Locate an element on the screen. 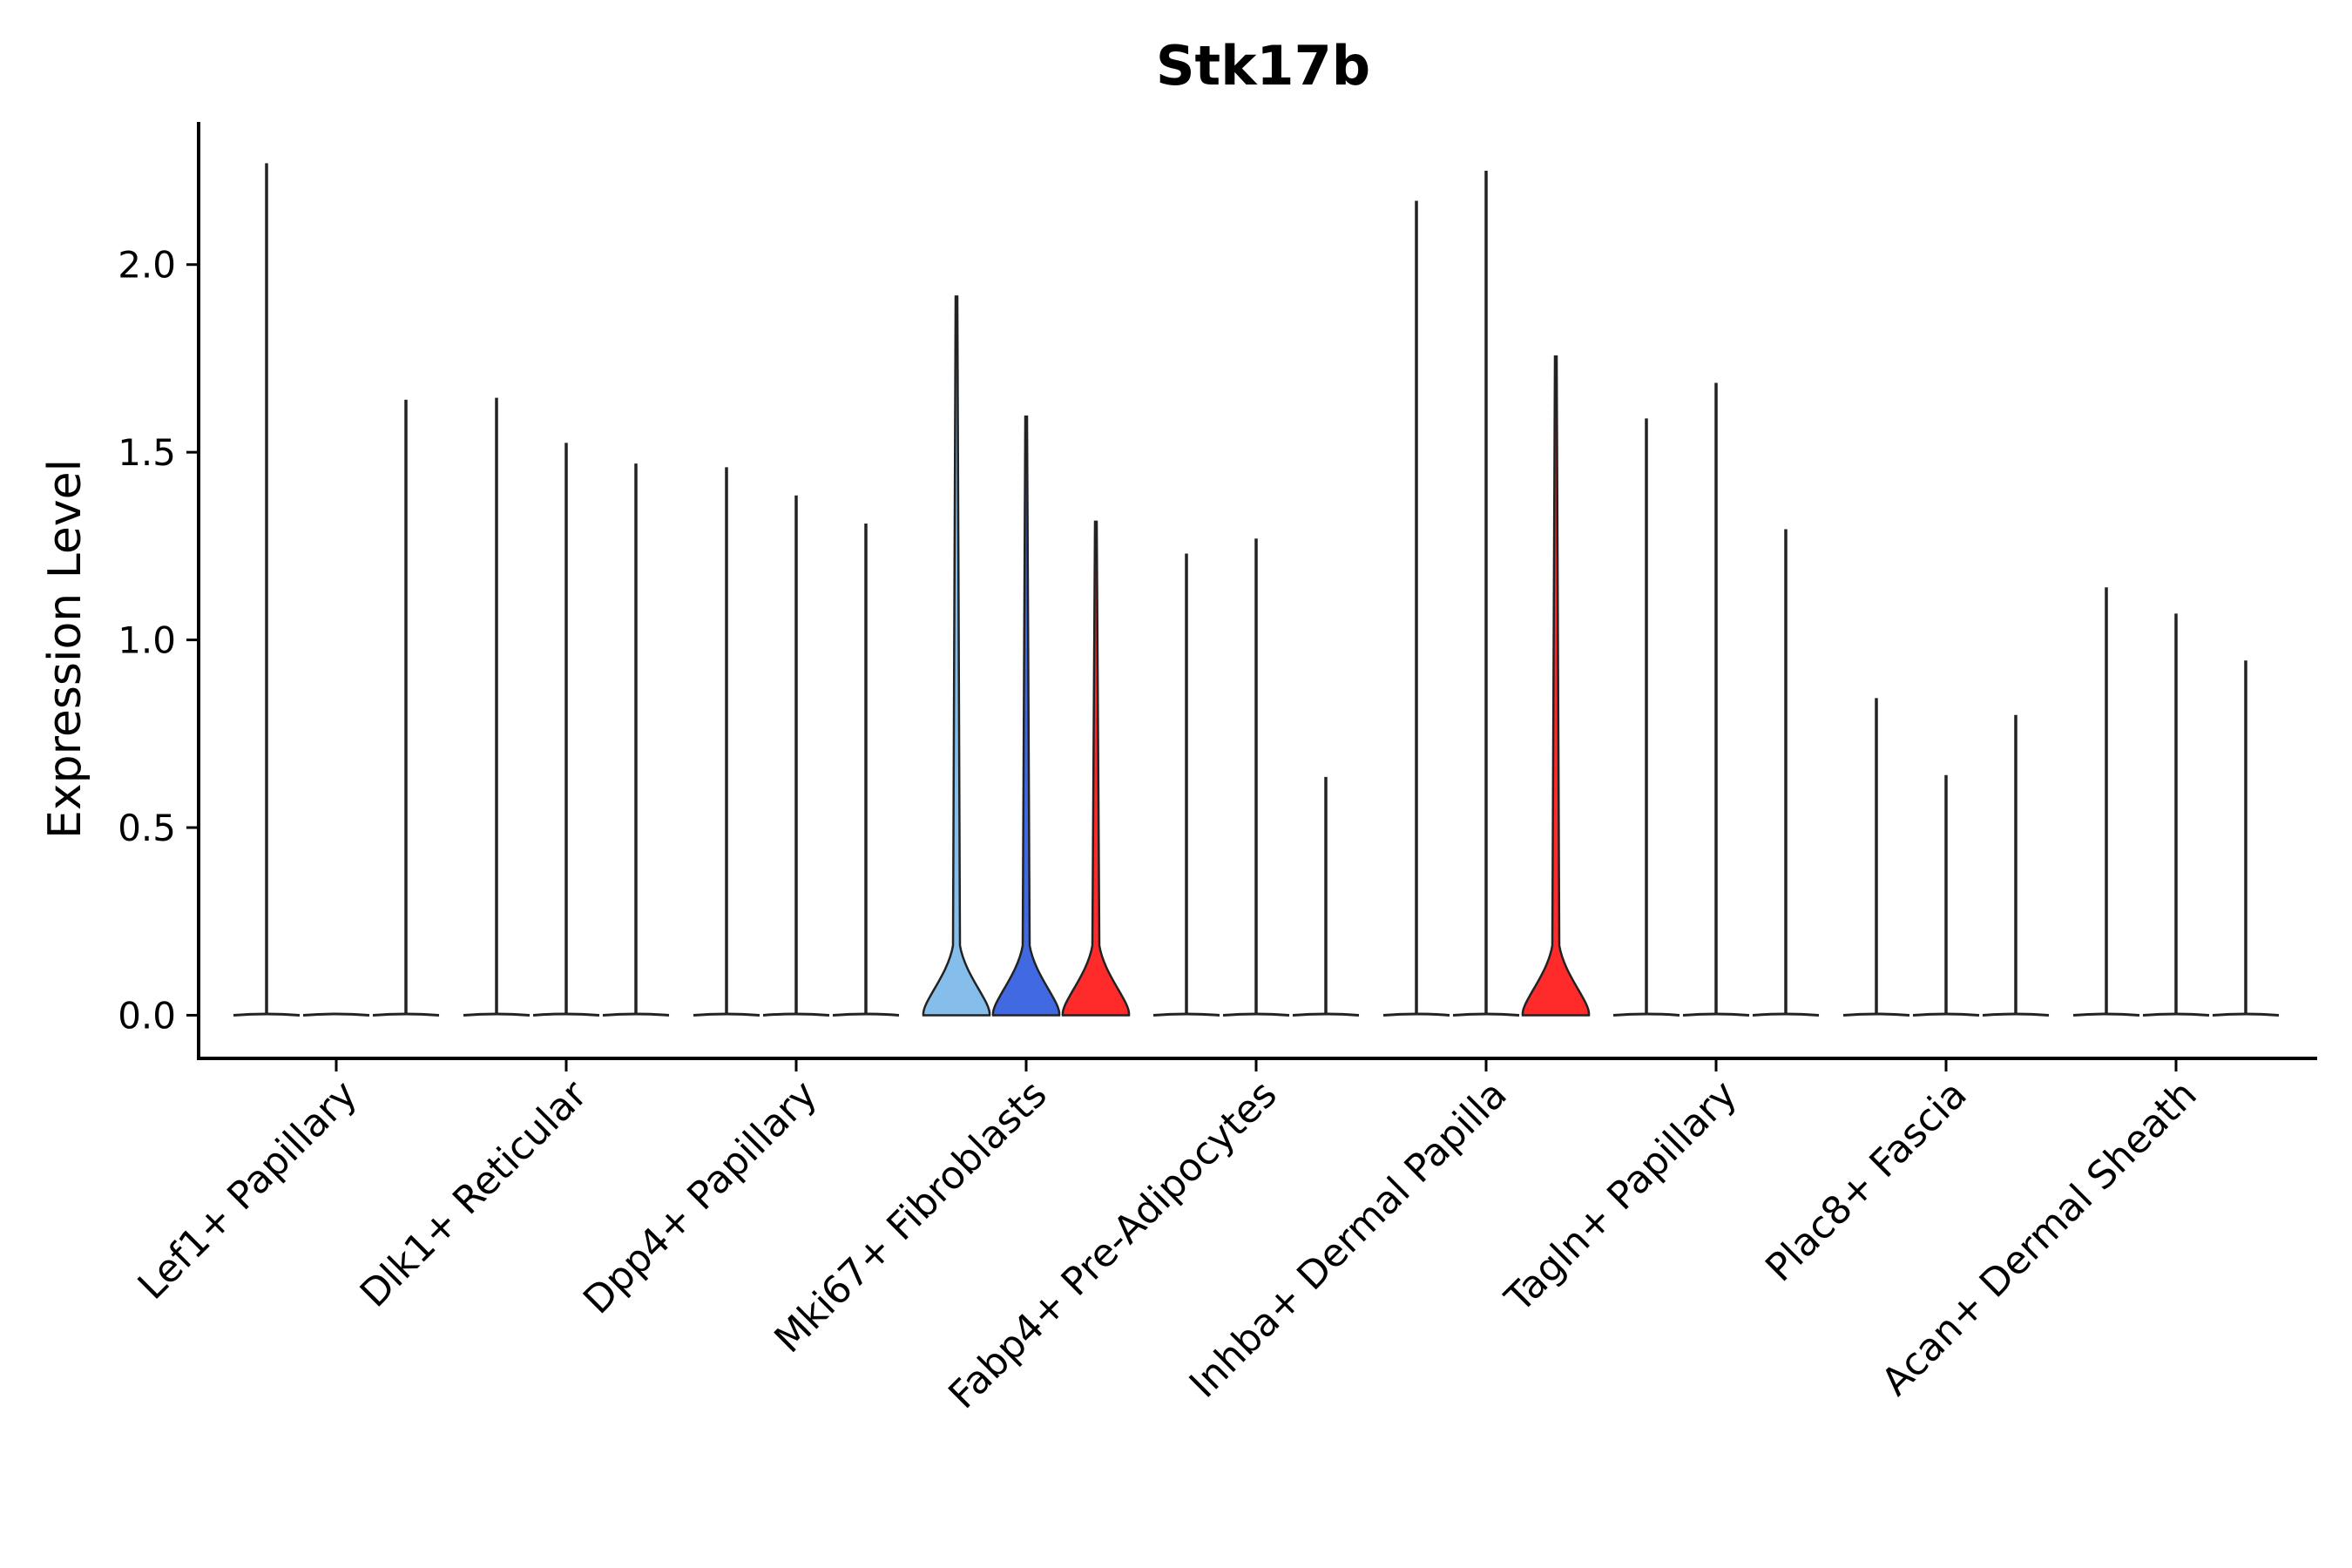 The image size is (2352, 1568). x-tick-label: Lef1+ Papillary is located at coordinates (248, 1190).